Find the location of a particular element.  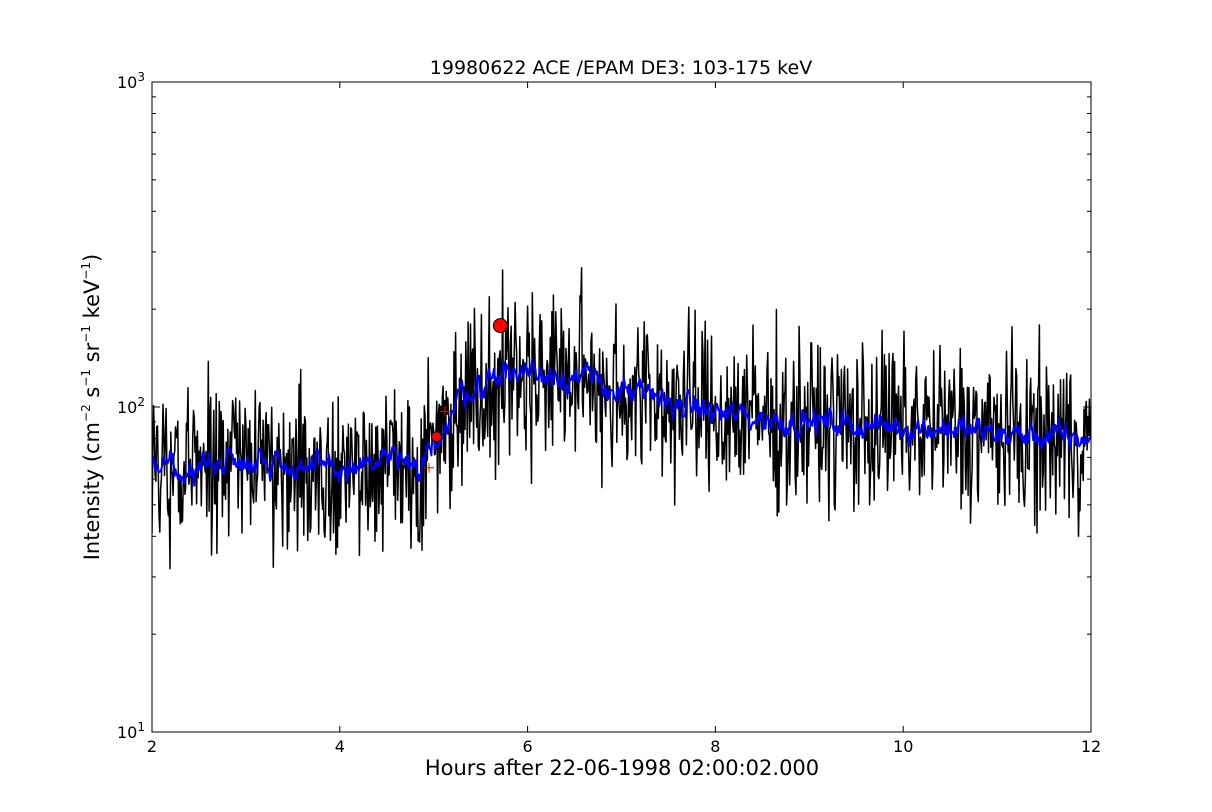

y-axis-label: Intensity (cm−2 s−1 sr−1 keV−1) is located at coordinates (91, 407).